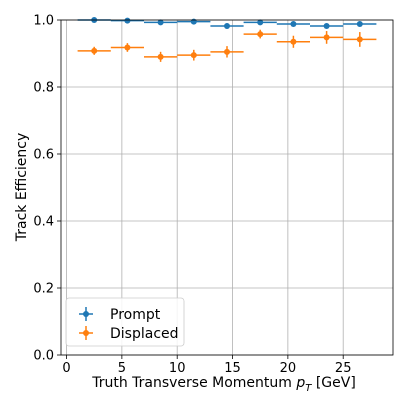 This screenshot has height=407, width=407. What do you see at coordinates (22, 188) in the screenshot?
I see `y-axis-label: Track Efficiency` at bounding box center [22, 188].